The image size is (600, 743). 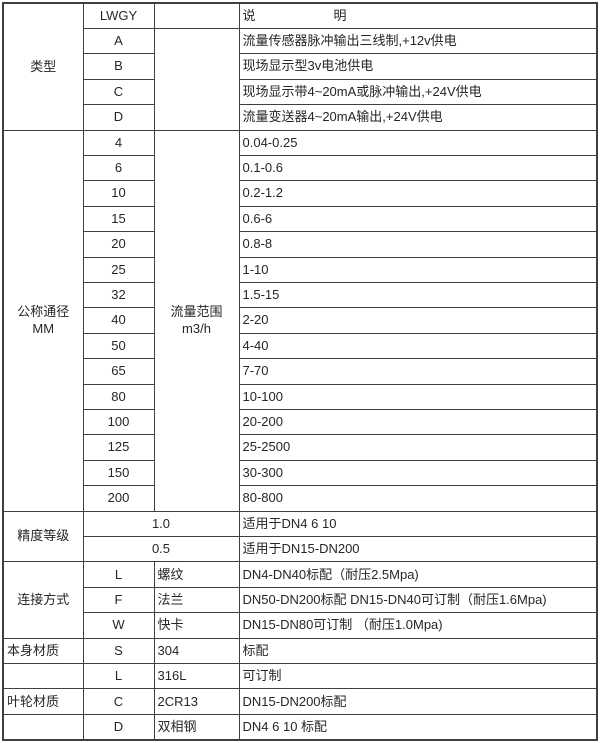 I want to click on desc-cell: DN15-DN200标配, so click(x=418, y=701).